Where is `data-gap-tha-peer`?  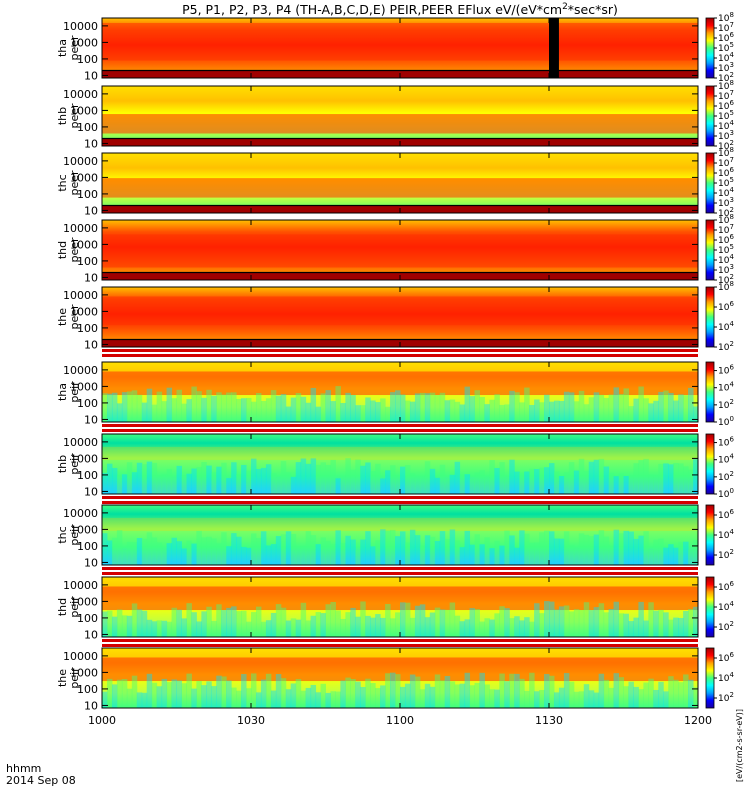 data-gap-tha-peer is located at coordinates (554, 48).